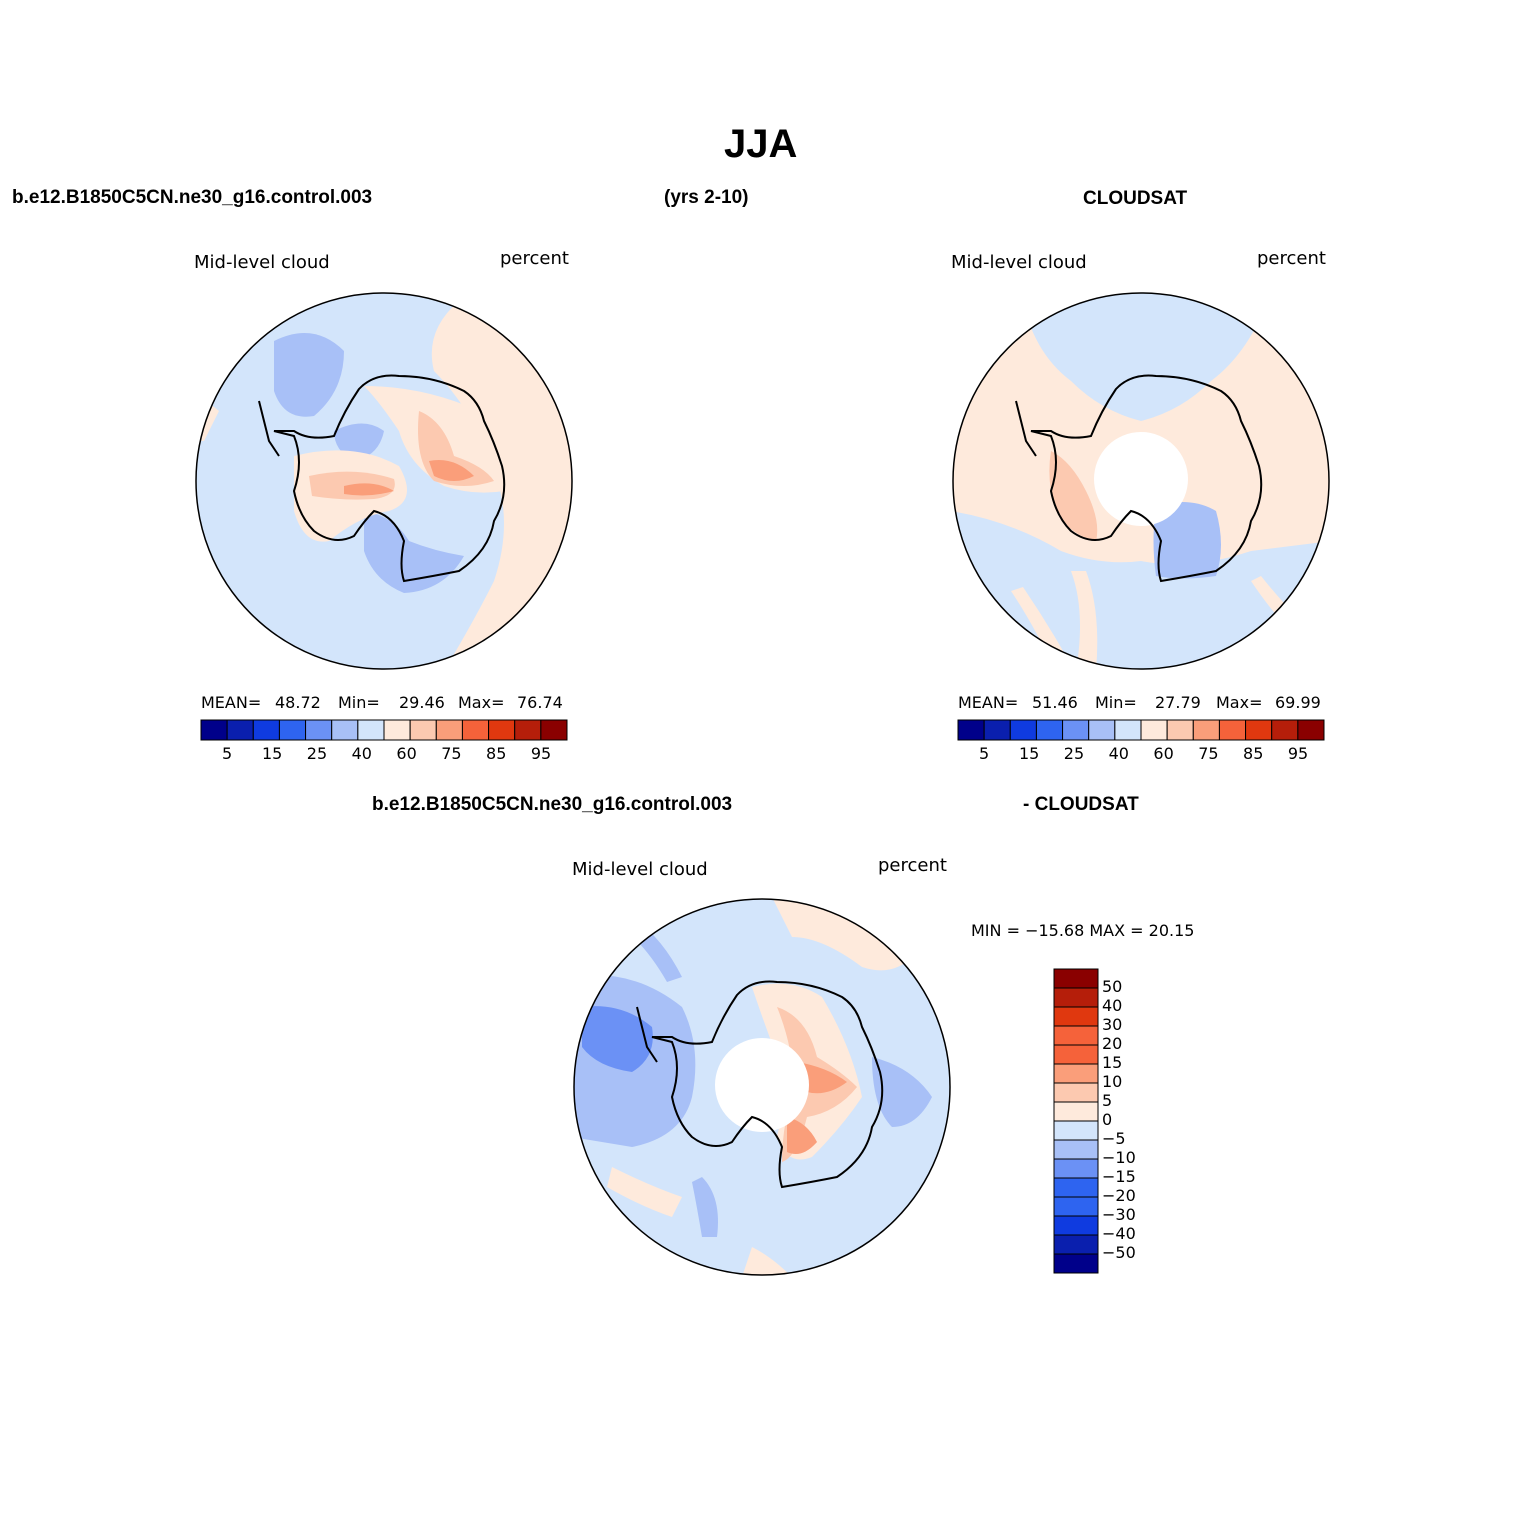 Image resolution: width=1525 pixels, height=1525 pixels. What do you see at coordinates (1107, 1119) in the screenshot?
I see `diff-colorbar-tick-label: 0` at bounding box center [1107, 1119].